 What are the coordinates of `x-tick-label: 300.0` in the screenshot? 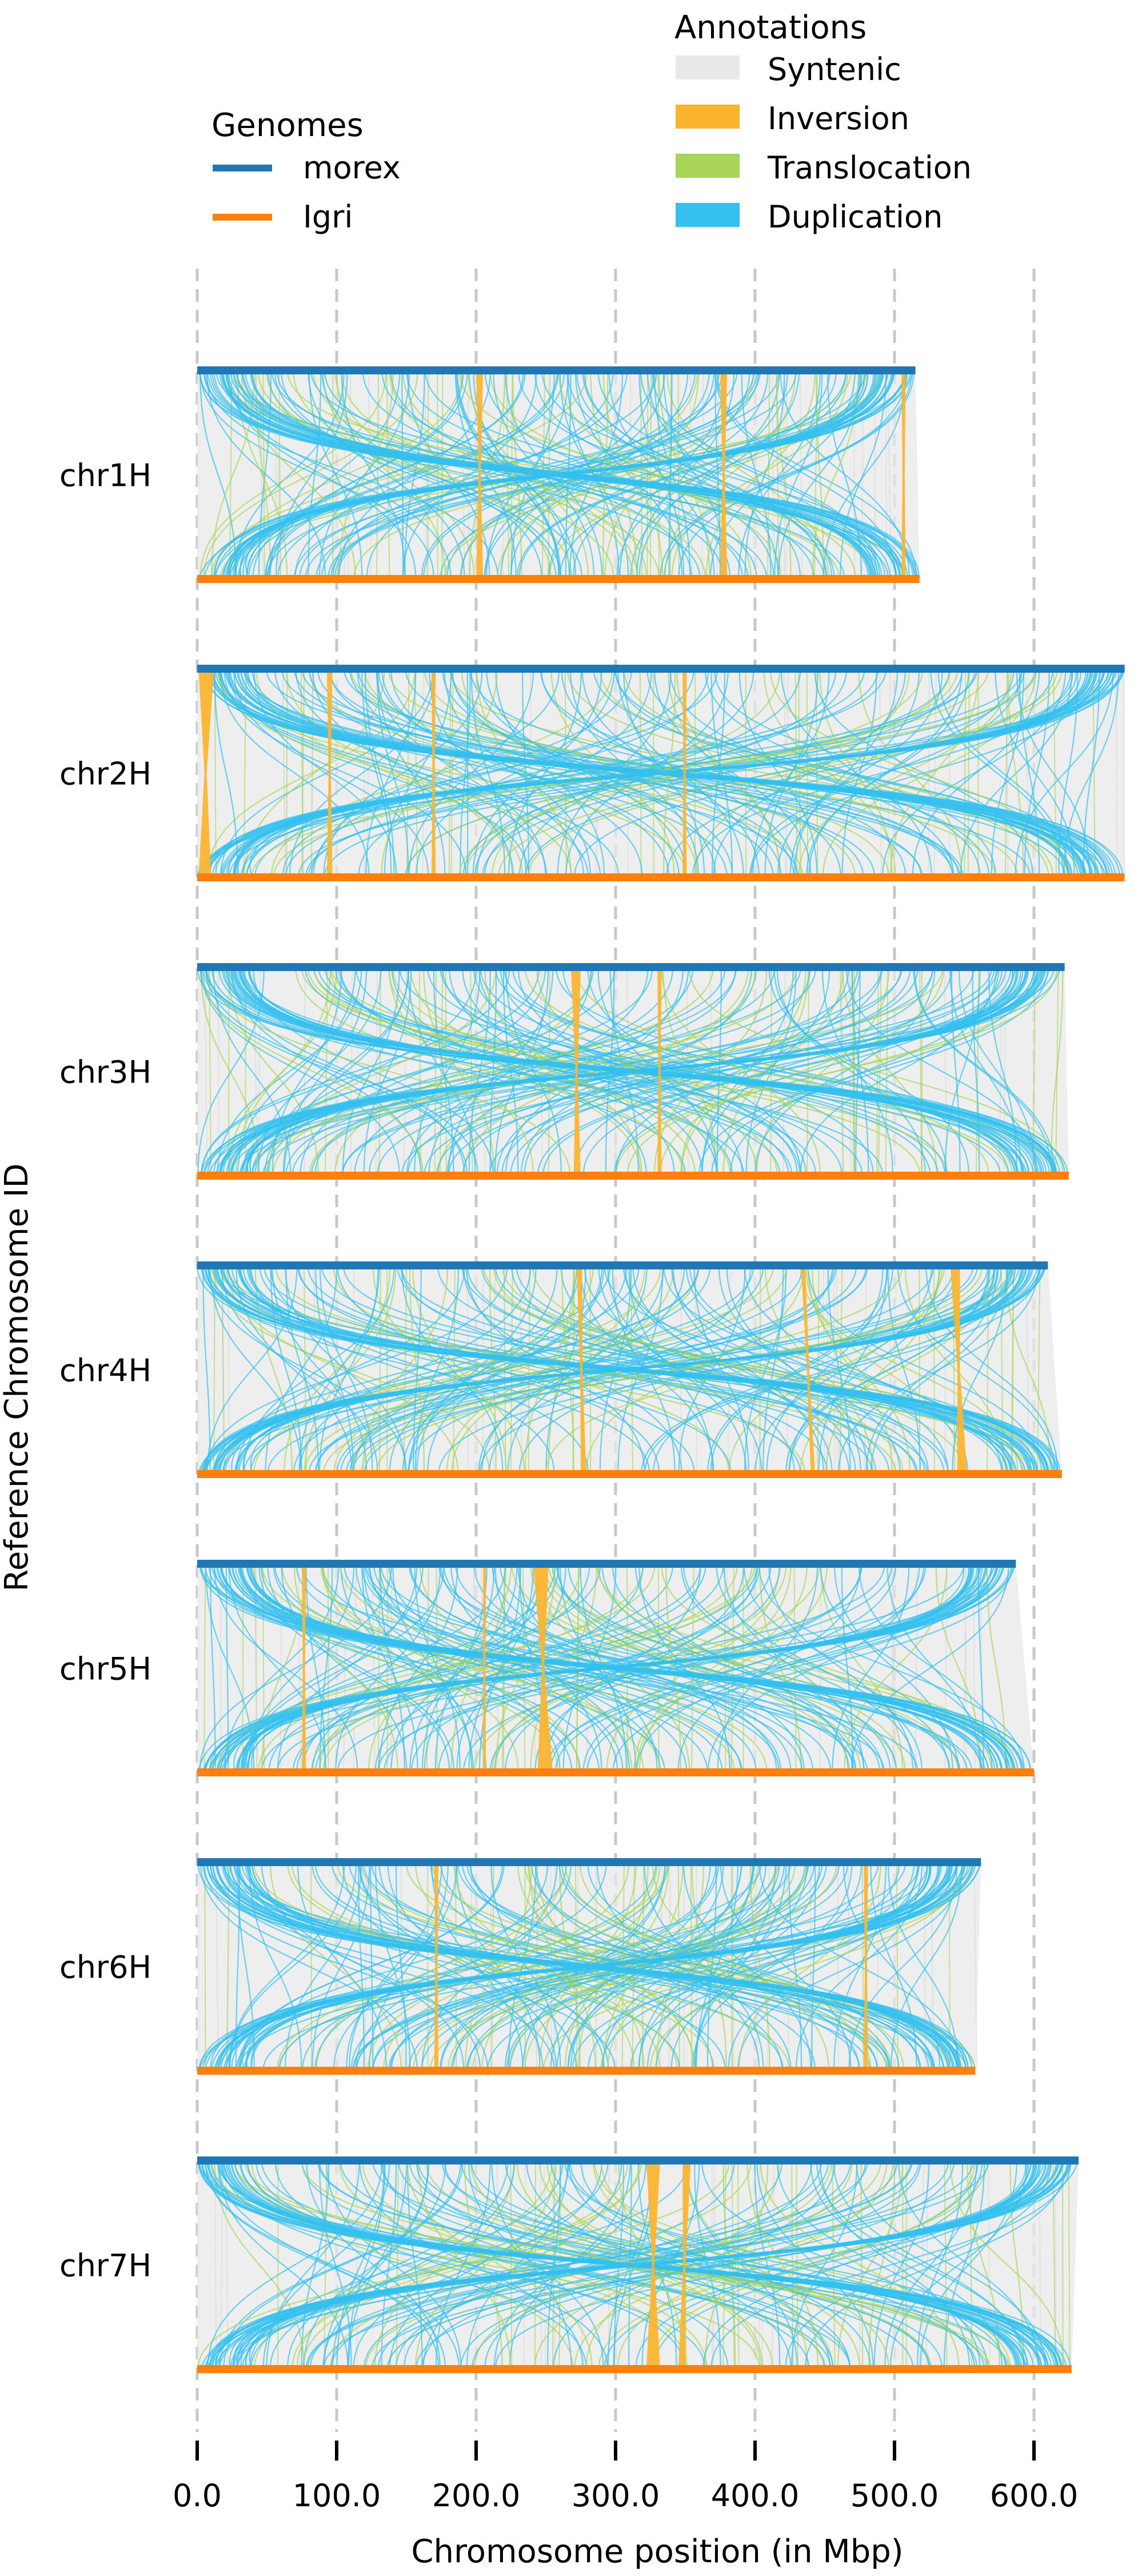 It's located at (616, 2496).